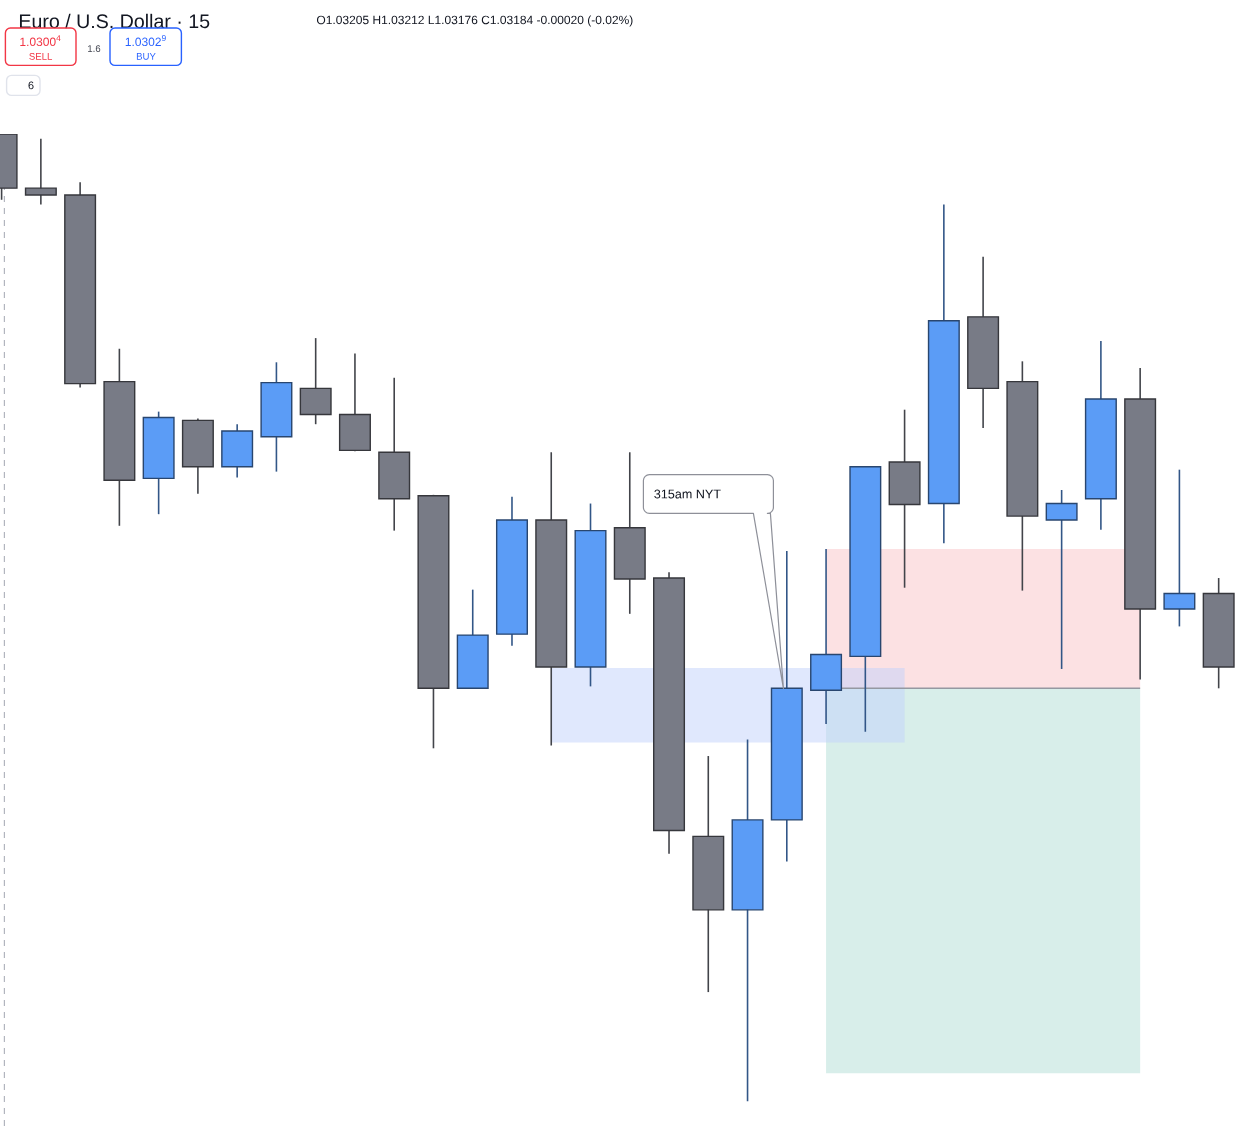 This screenshot has width=1250, height=1126. I want to click on chart-title: Euro / U.S. Dollar · 15, so click(114, 21).